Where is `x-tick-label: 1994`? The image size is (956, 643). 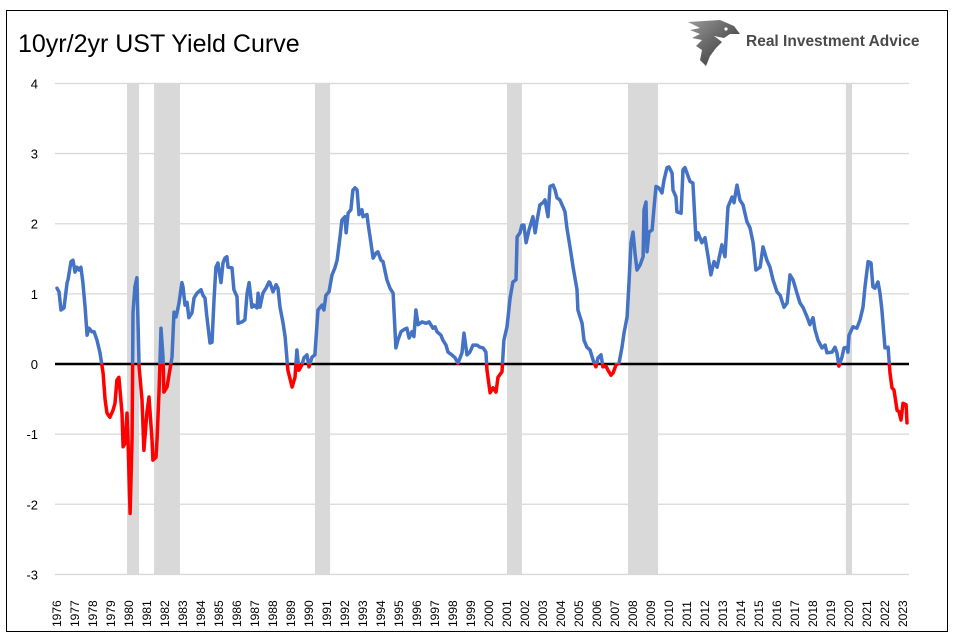 x-tick-label: 1994 is located at coordinates (381, 613).